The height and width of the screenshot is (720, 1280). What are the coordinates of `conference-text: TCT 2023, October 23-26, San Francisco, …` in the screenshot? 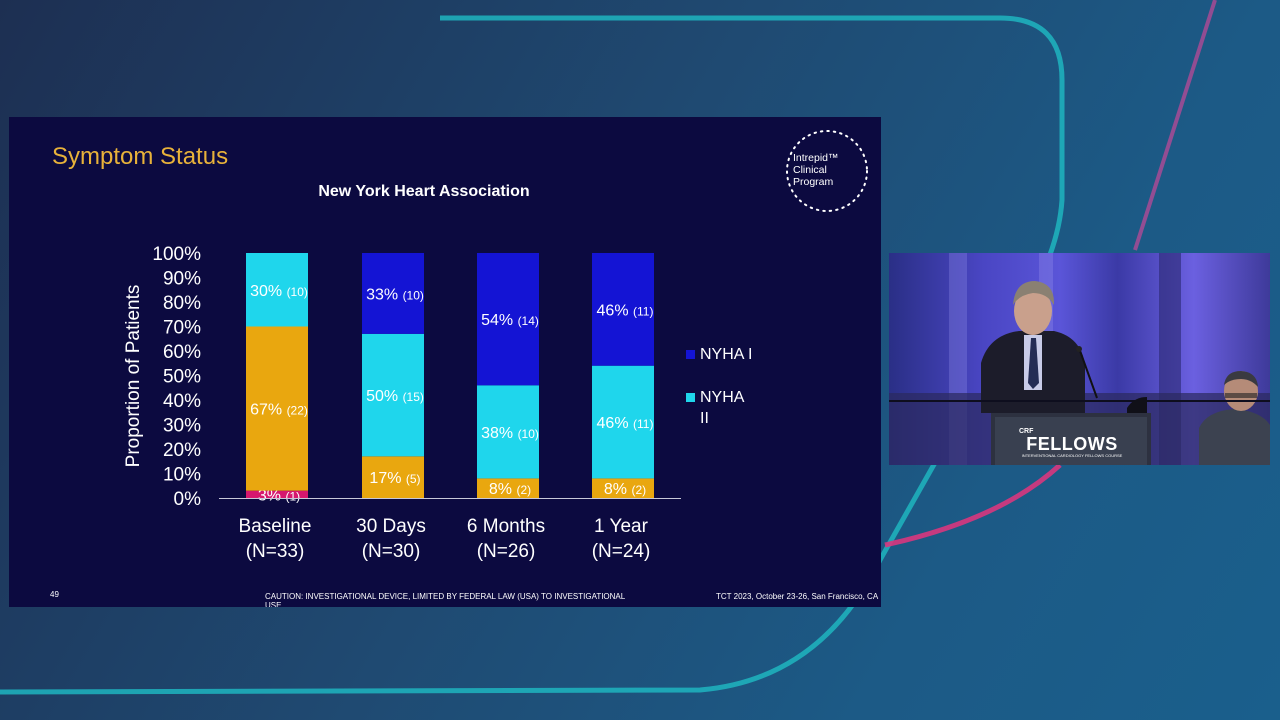 It's located at (797, 596).